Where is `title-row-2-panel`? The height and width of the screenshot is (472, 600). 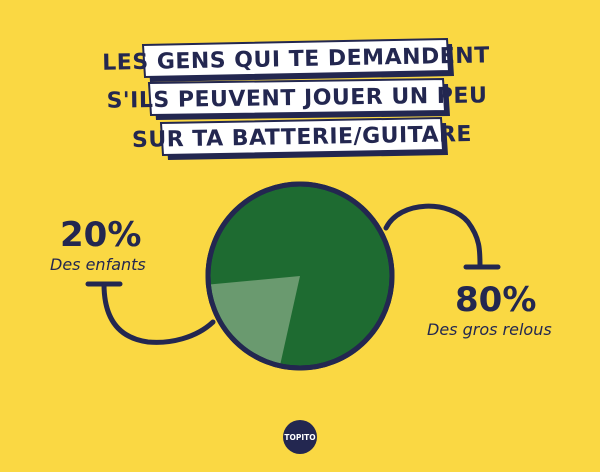
title-row-2-panel is located at coordinates (297, 97).